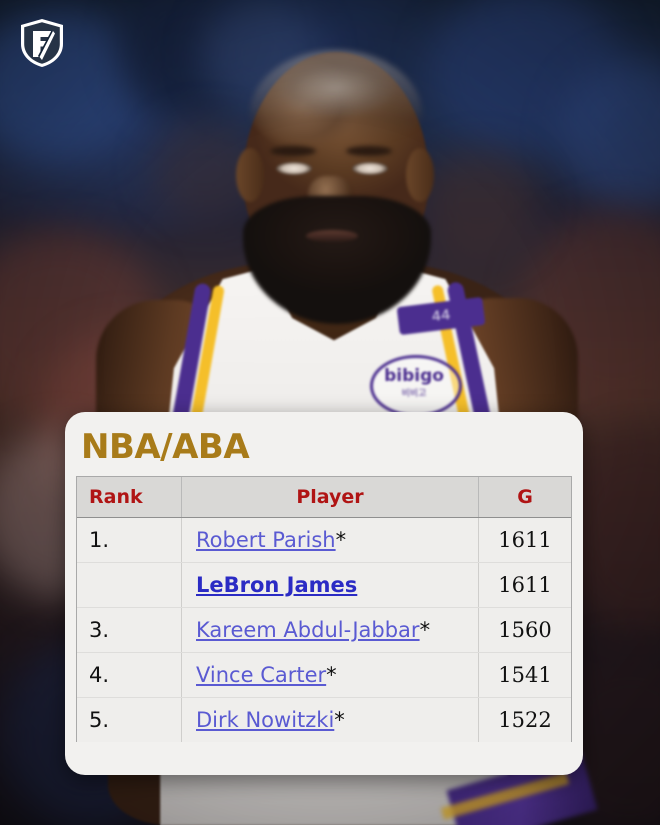  What do you see at coordinates (332, 236) in the screenshot?
I see `player-mouth` at bounding box center [332, 236].